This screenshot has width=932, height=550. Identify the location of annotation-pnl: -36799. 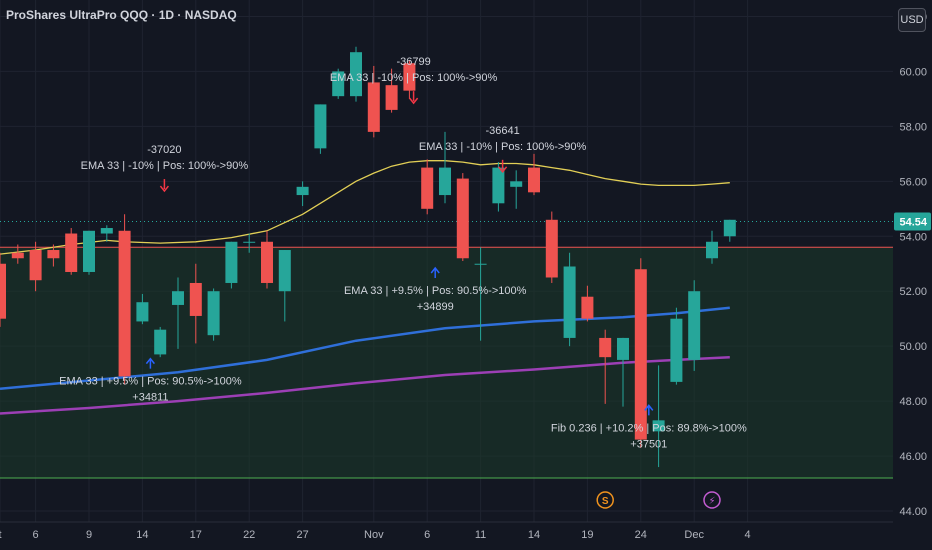
(413, 62).